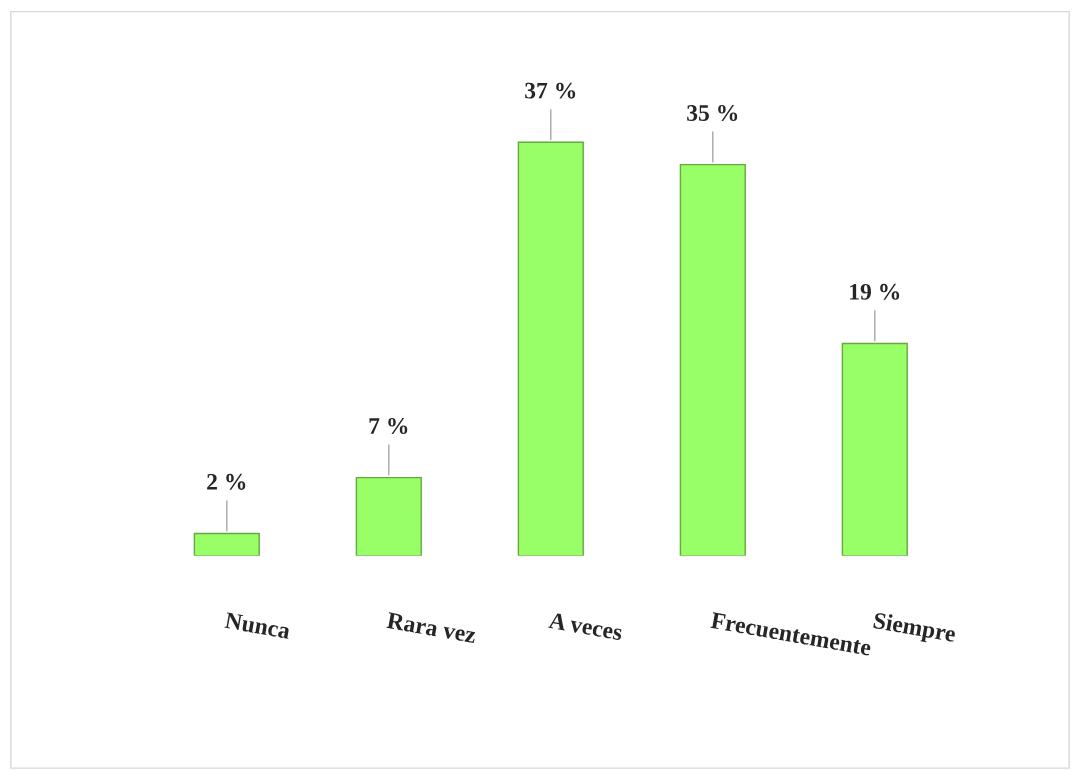  I want to click on x-tick-label: Siempre, so click(914, 629).